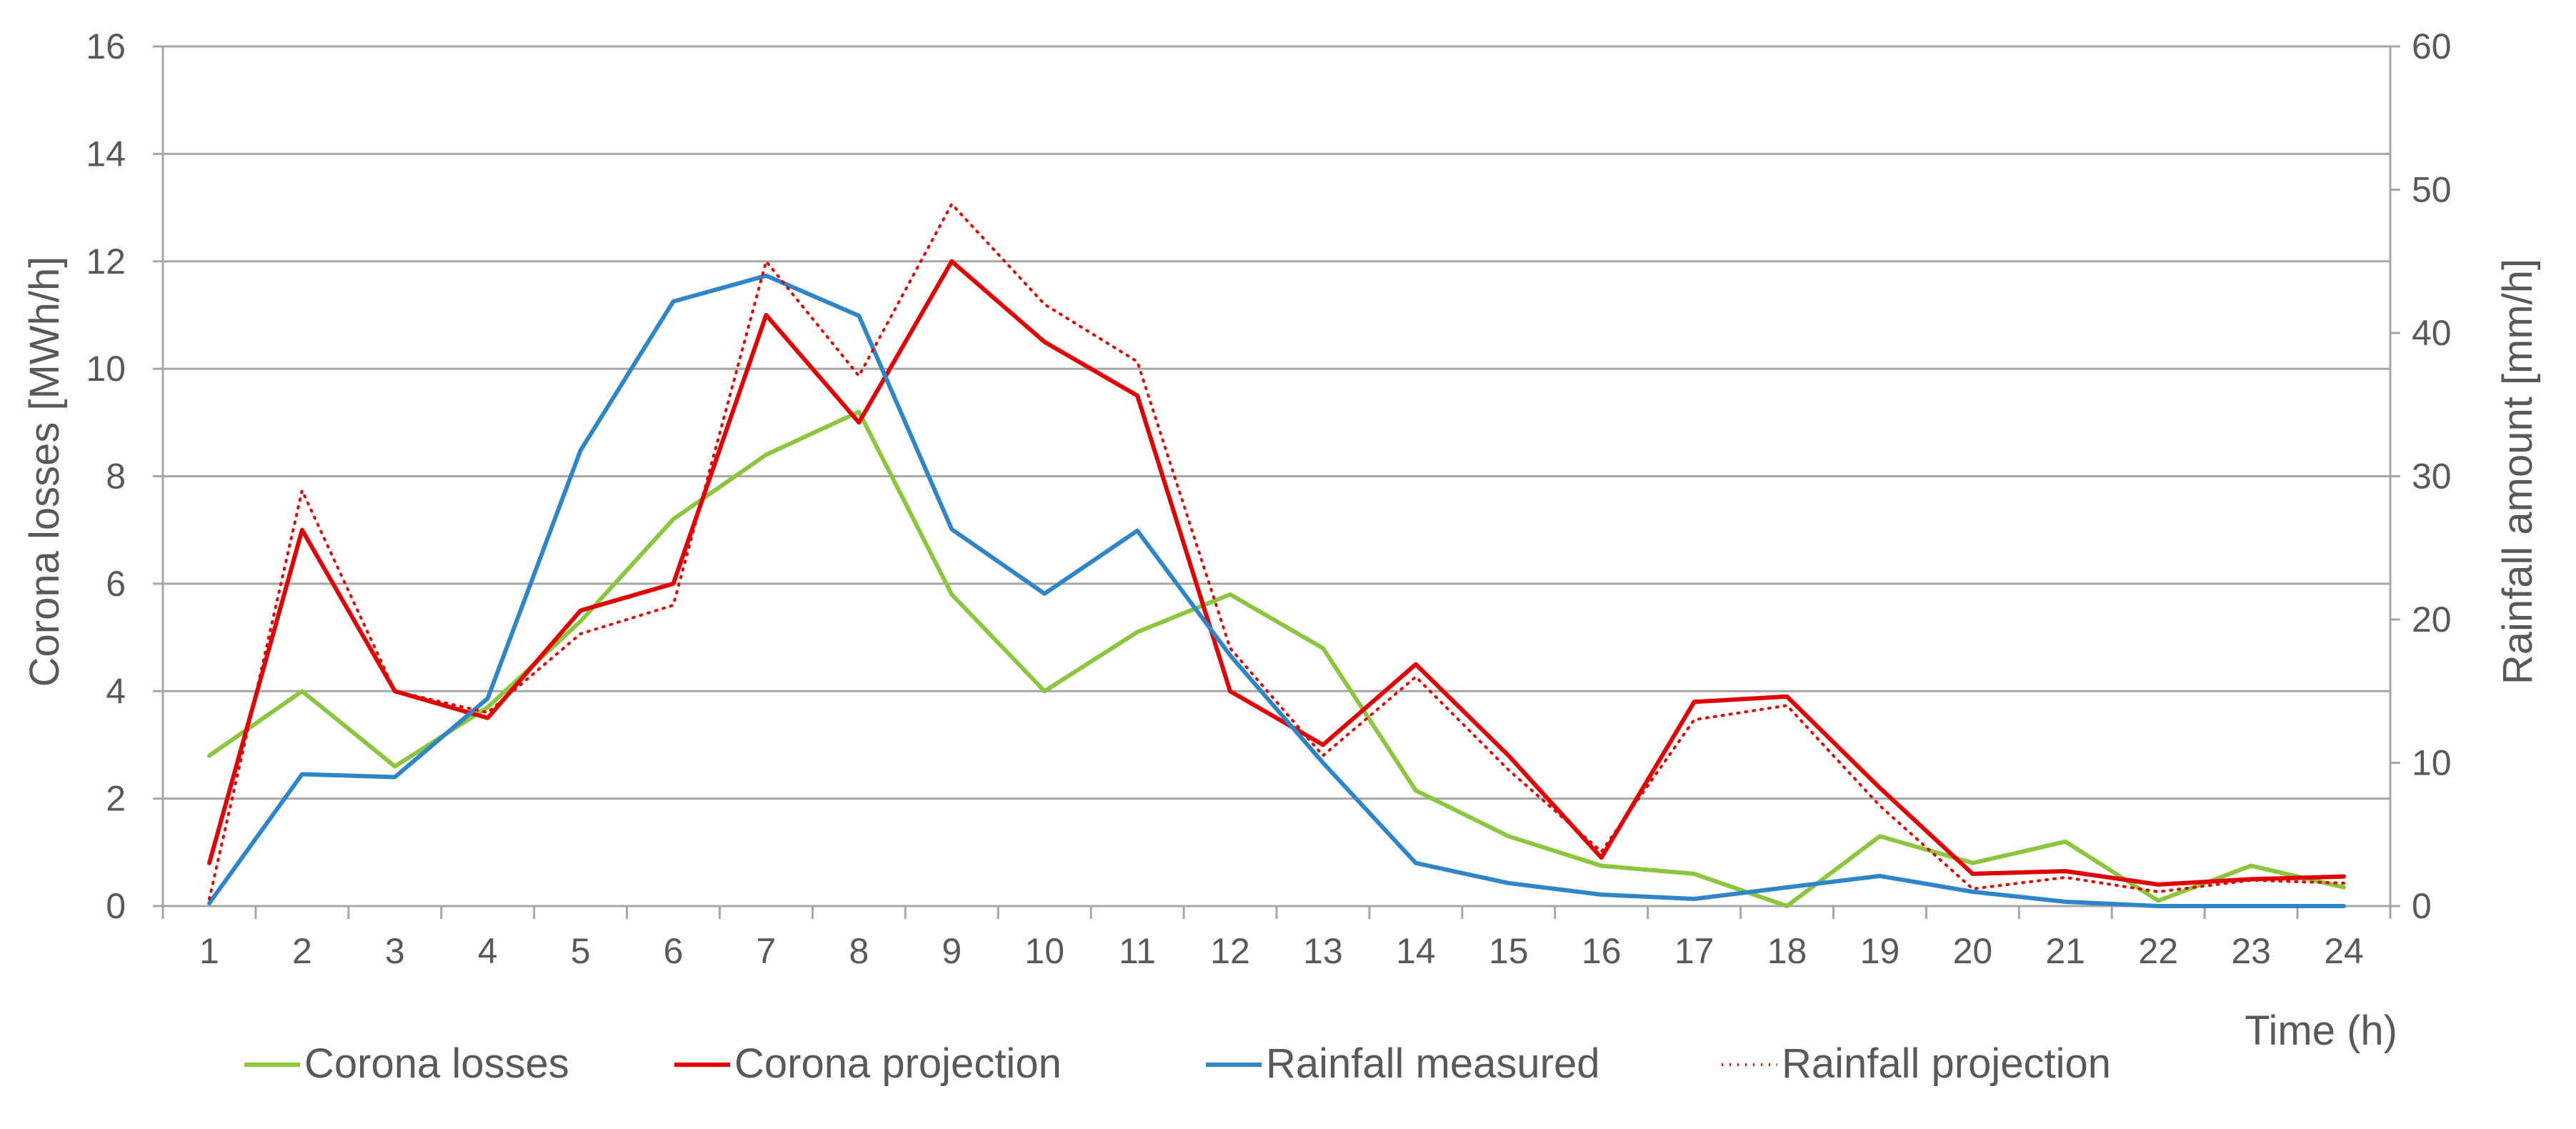 This screenshot has height=1129, width=2576. I want to click on x-tick-label: 8, so click(859, 951).